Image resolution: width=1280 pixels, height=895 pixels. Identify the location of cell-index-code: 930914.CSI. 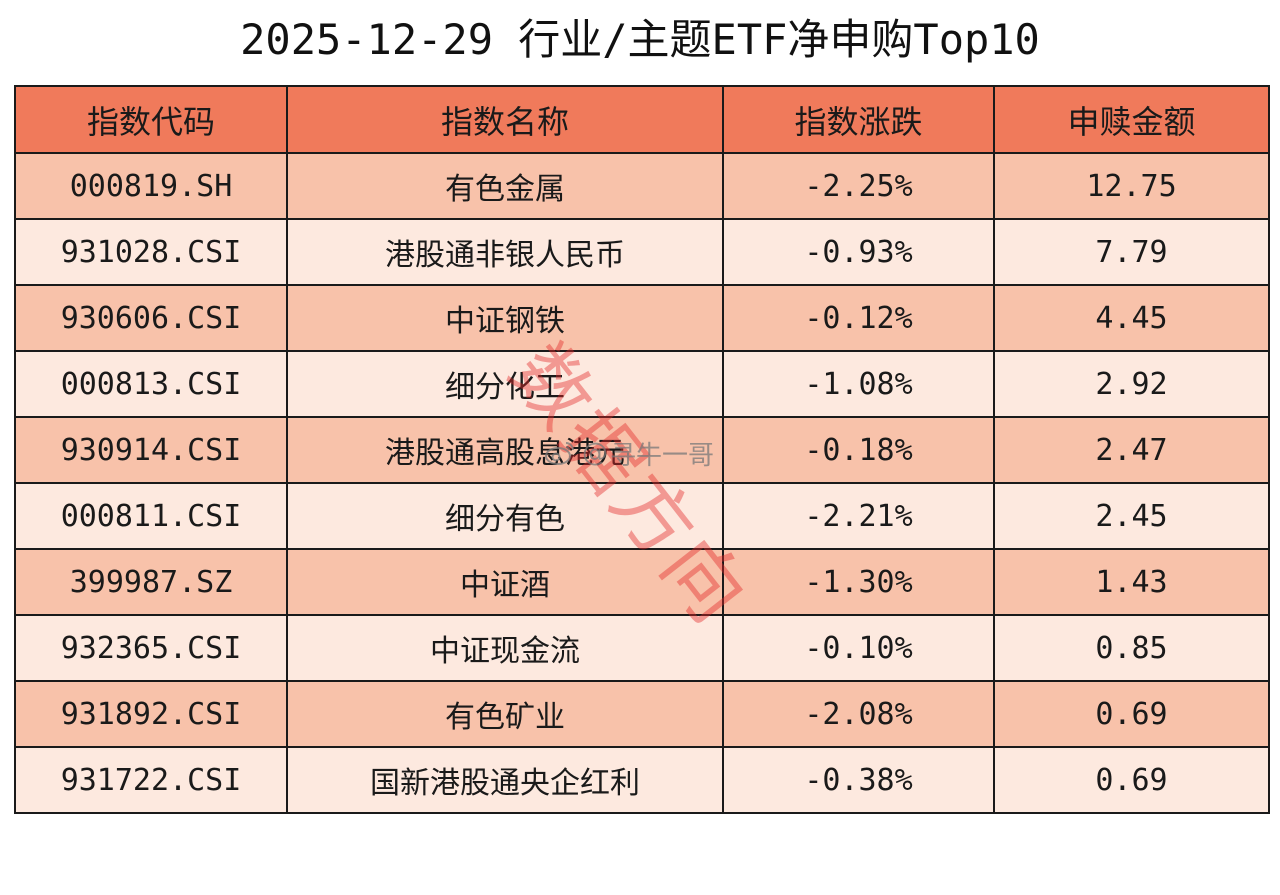
(151, 450).